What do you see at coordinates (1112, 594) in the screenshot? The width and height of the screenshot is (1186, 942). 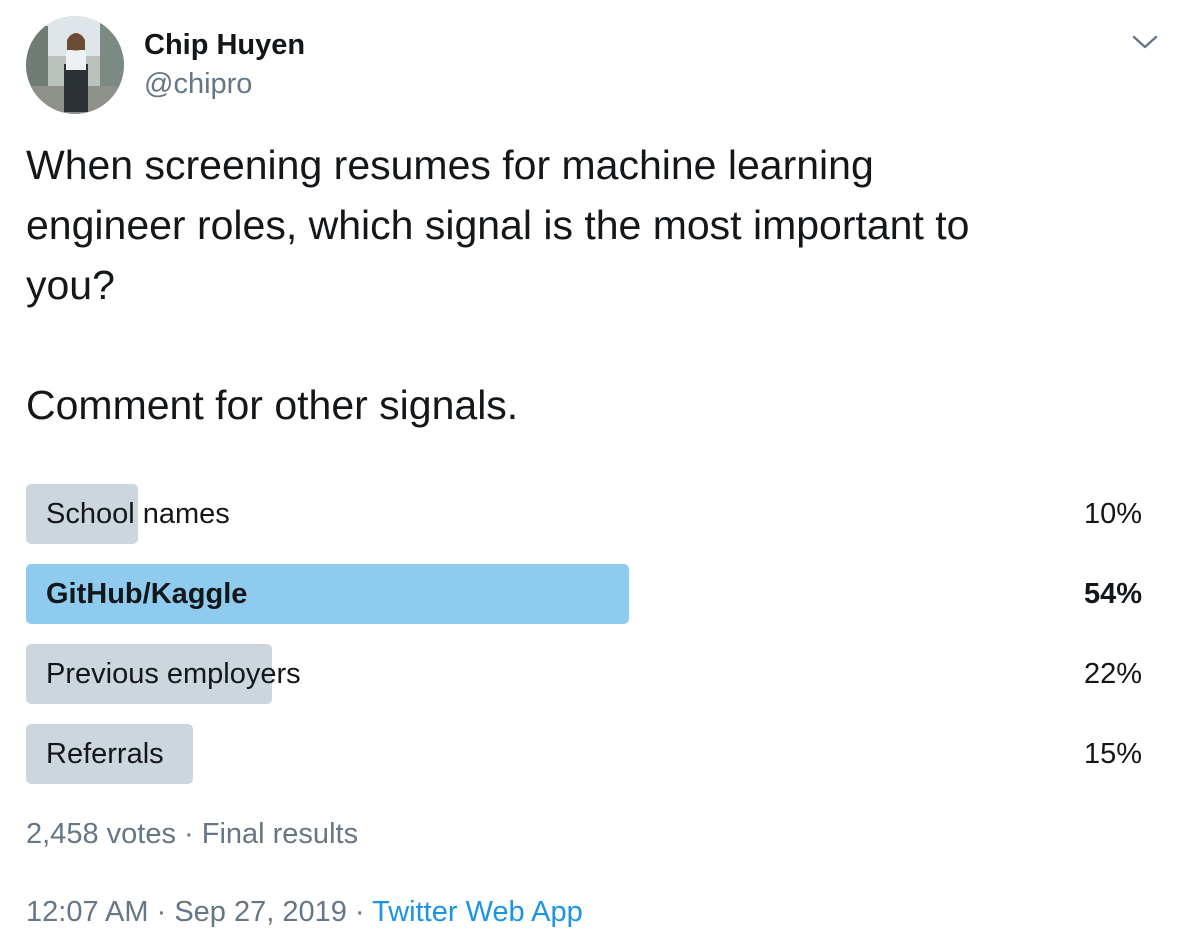 I see `poll-option-percent: 54%` at bounding box center [1112, 594].